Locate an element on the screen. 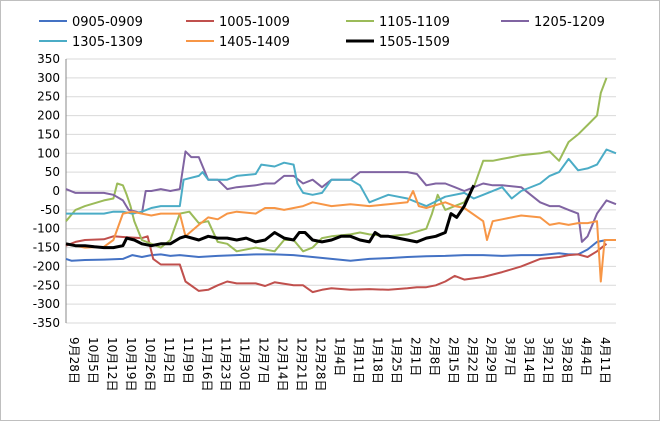 This screenshot has height=421, width=660. x-tick-label: 2月8日 is located at coordinates (434, 356).